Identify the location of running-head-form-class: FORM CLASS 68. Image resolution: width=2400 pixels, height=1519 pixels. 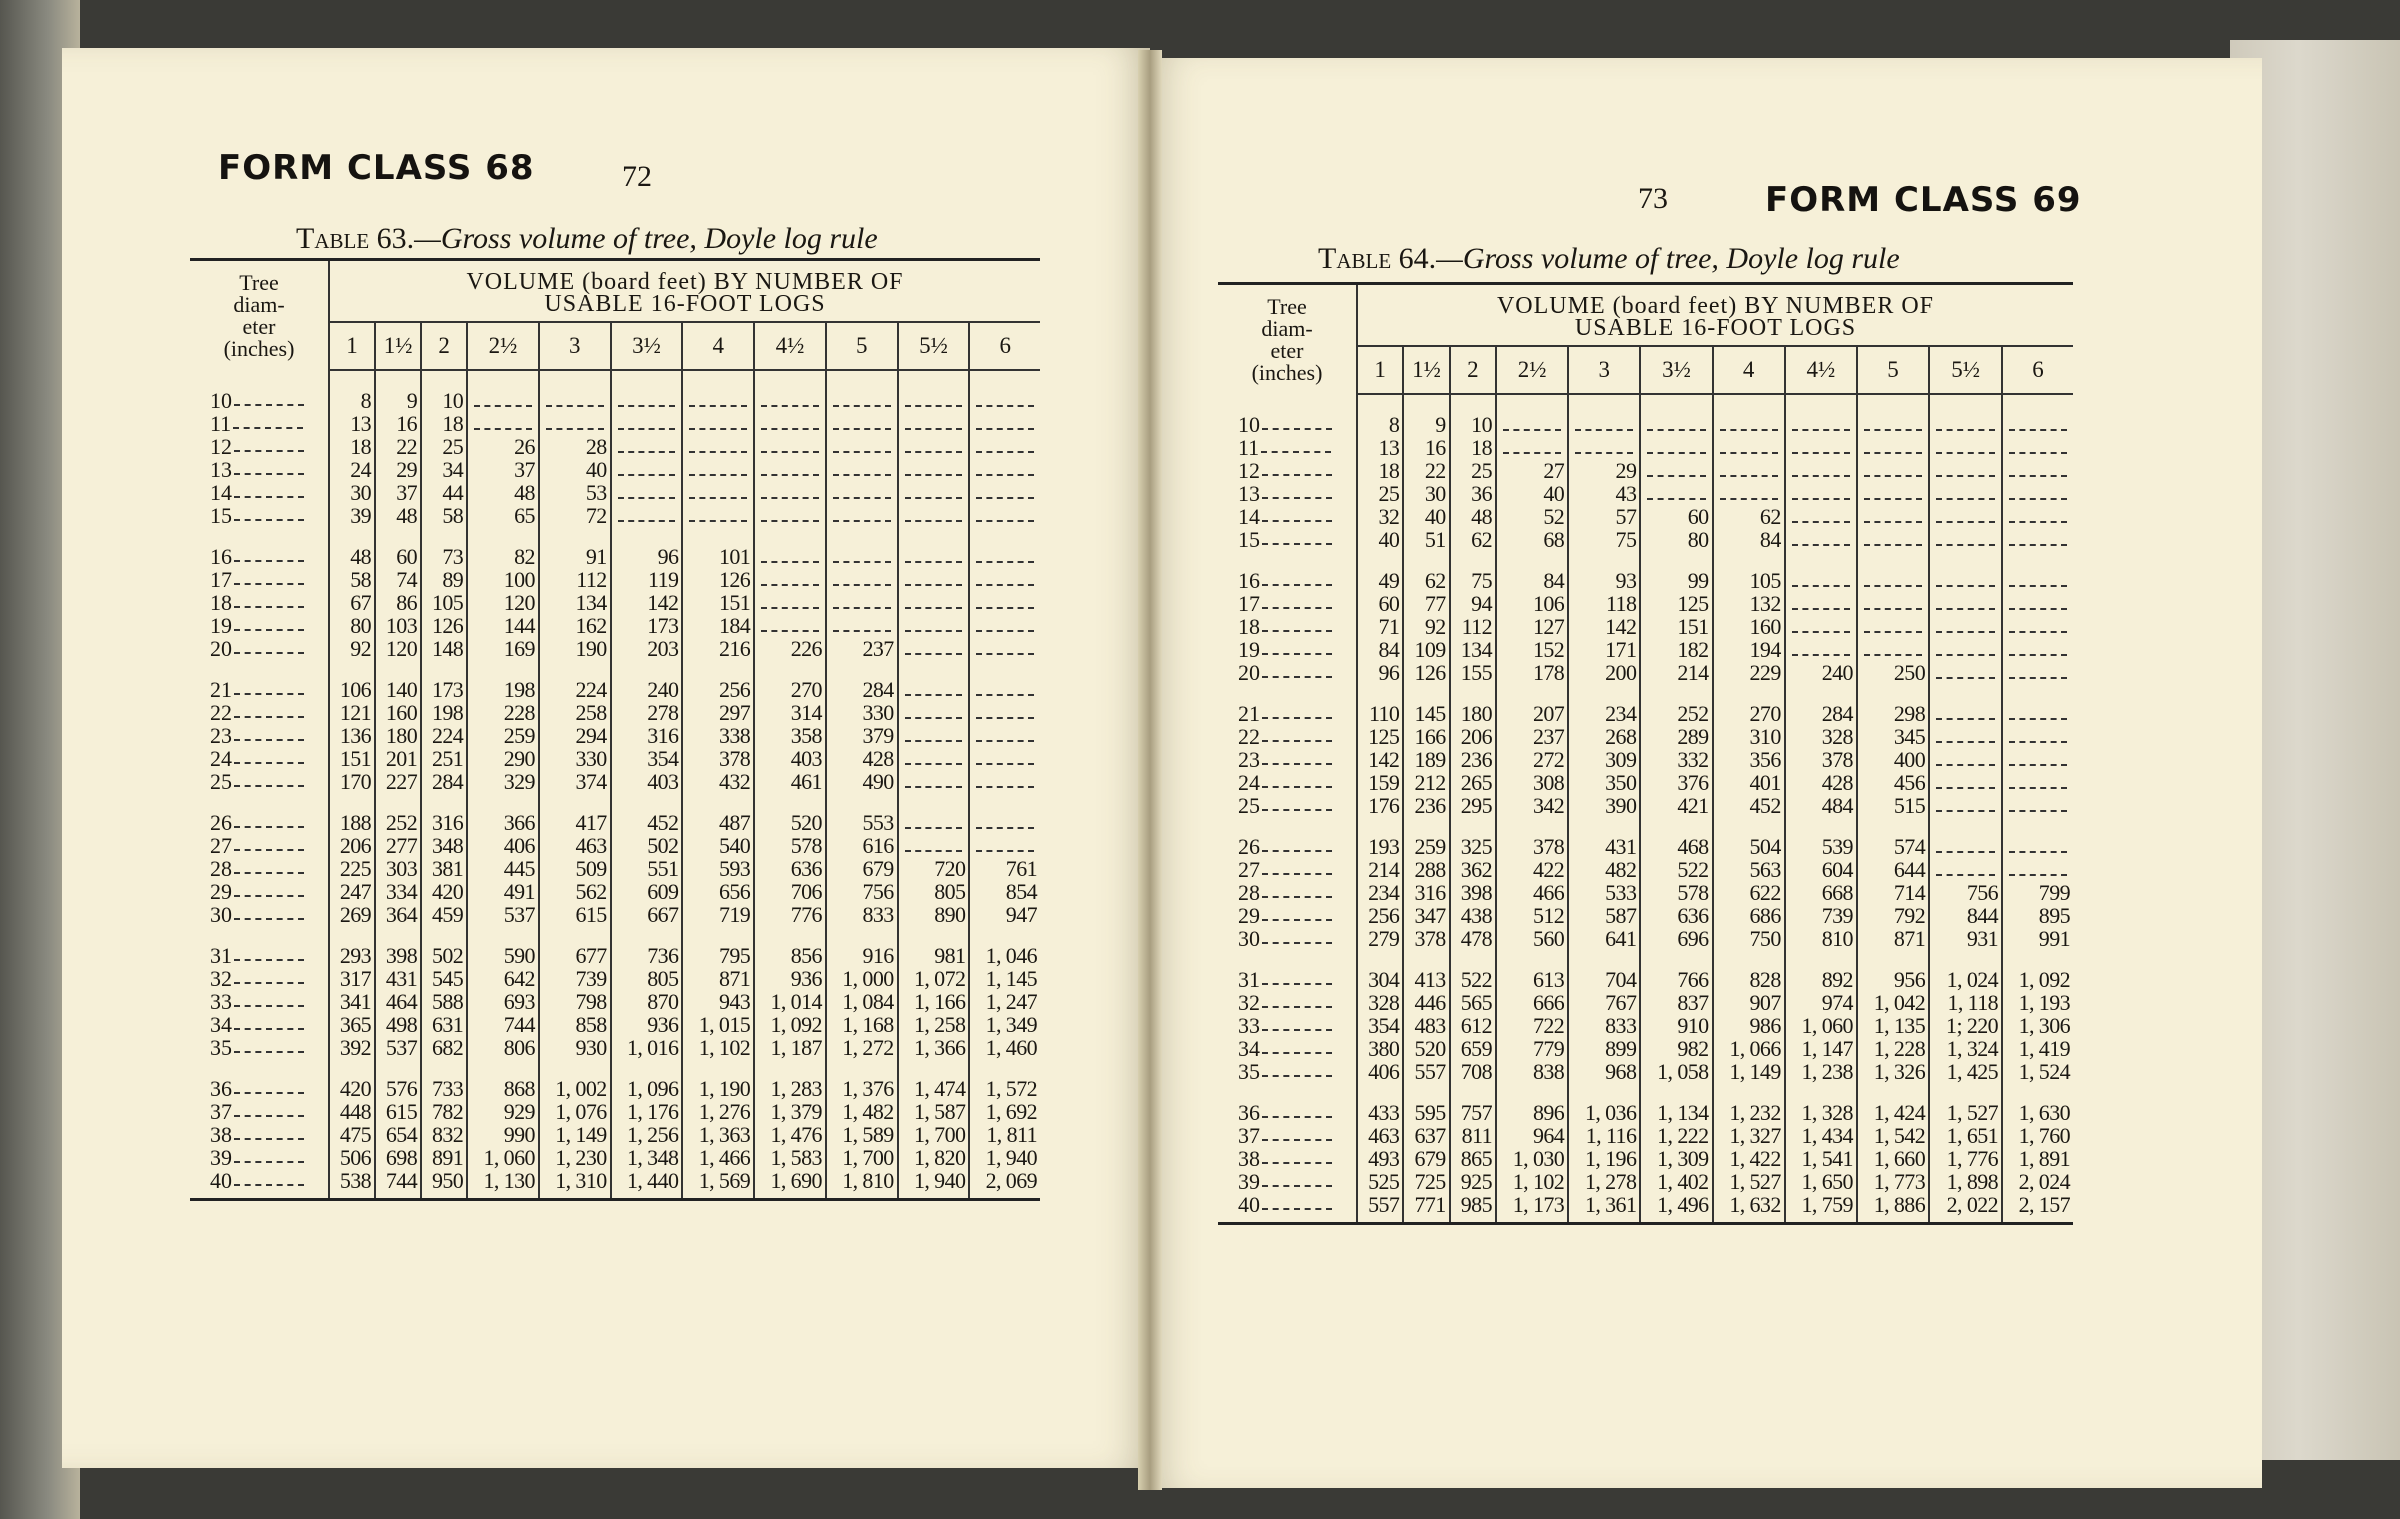
(376, 168).